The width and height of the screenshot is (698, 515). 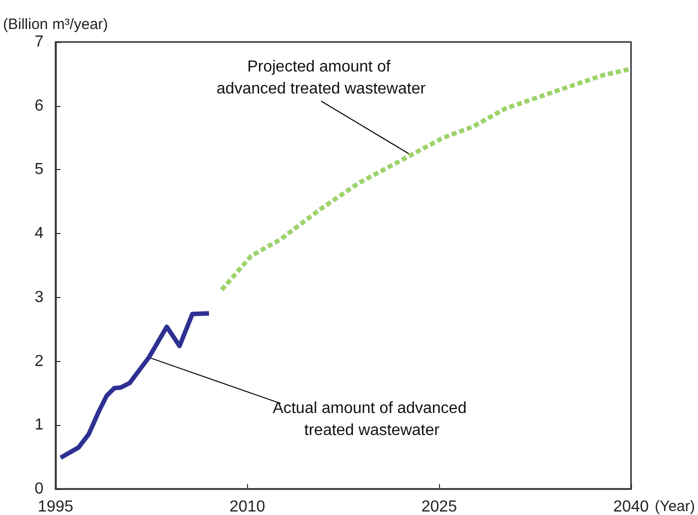 What do you see at coordinates (55, 24) in the screenshot?
I see `y-axis-title: (Billion m³/year)` at bounding box center [55, 24].